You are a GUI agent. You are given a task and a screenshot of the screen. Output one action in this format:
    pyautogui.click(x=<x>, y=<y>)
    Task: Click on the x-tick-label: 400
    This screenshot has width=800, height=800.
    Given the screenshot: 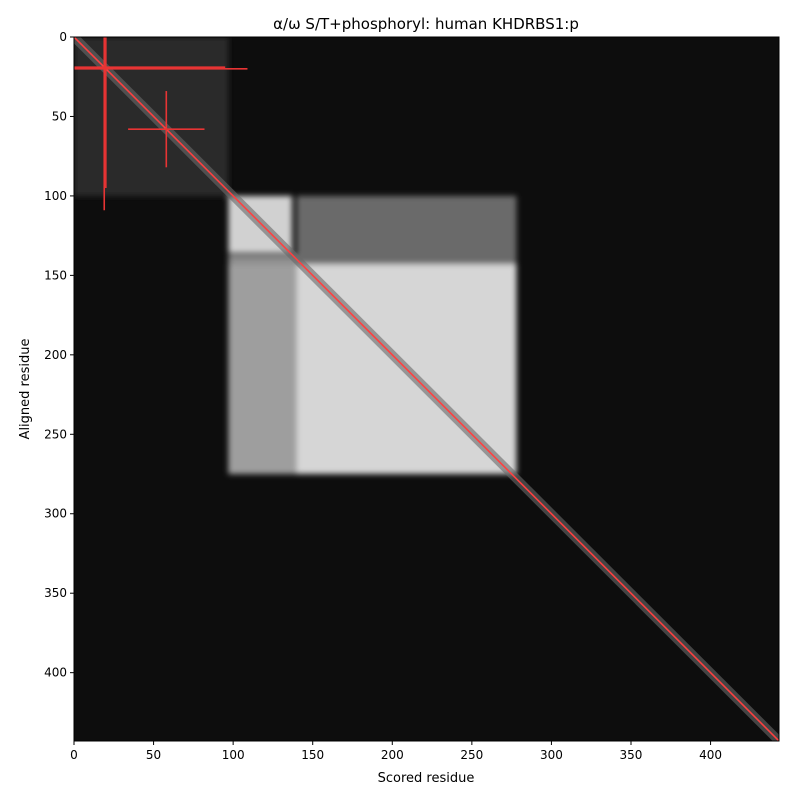 What is the action you would take?
    pyautogui.click(x=710, y=755)
    